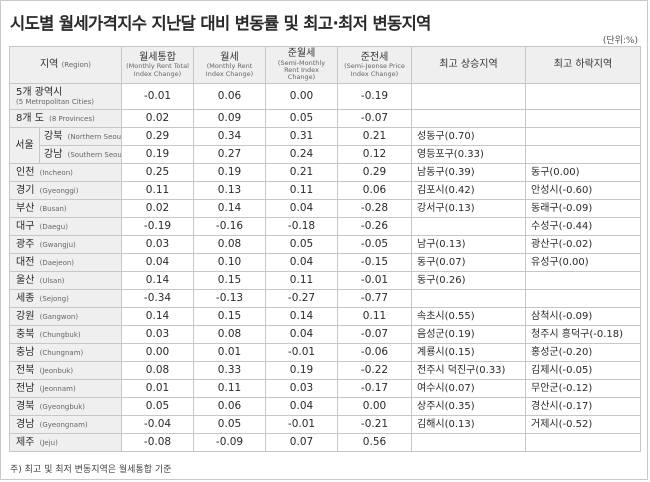 The image size is (650, 482). I want to click on value-total: 0.04, so click(157, 262).